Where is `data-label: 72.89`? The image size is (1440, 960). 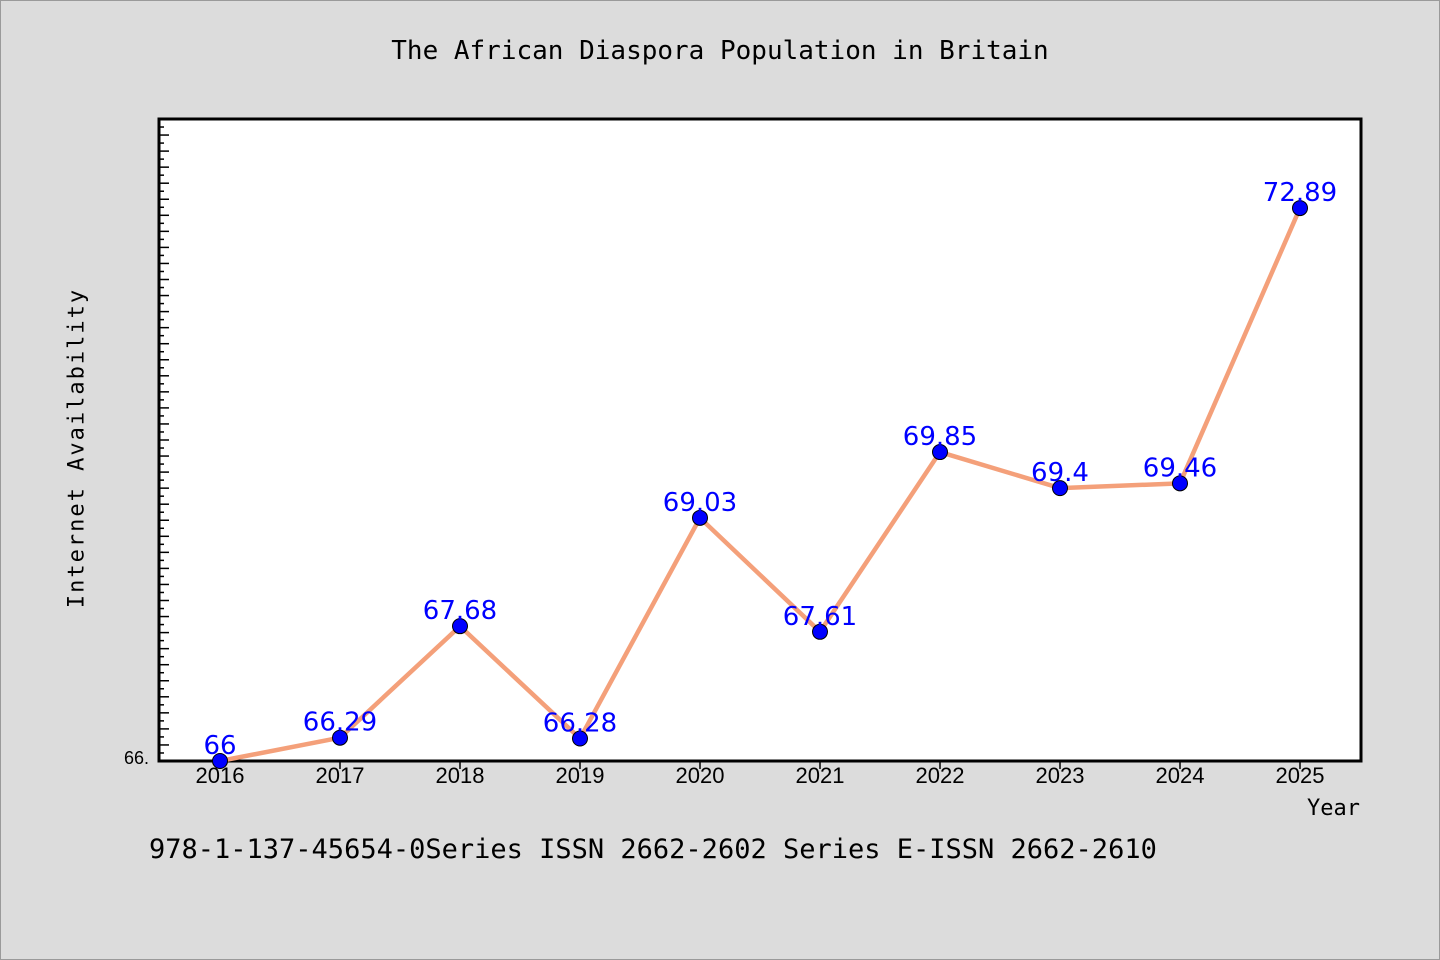 data-label: 72.89 is located at coordinates (1300, 193).